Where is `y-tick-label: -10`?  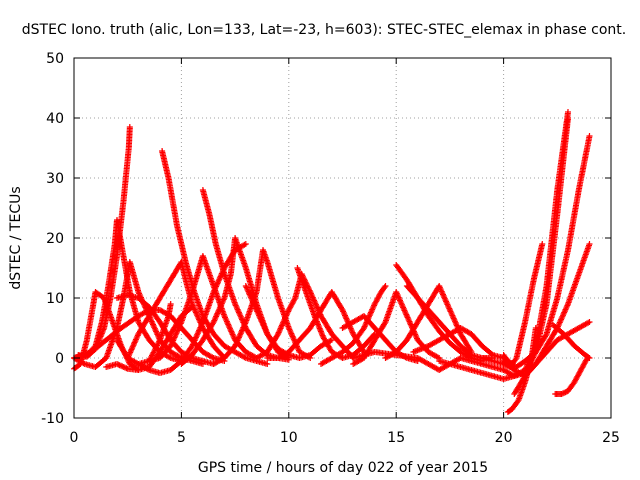
y-tick-label: -10 is located at coordinates (52, 419).